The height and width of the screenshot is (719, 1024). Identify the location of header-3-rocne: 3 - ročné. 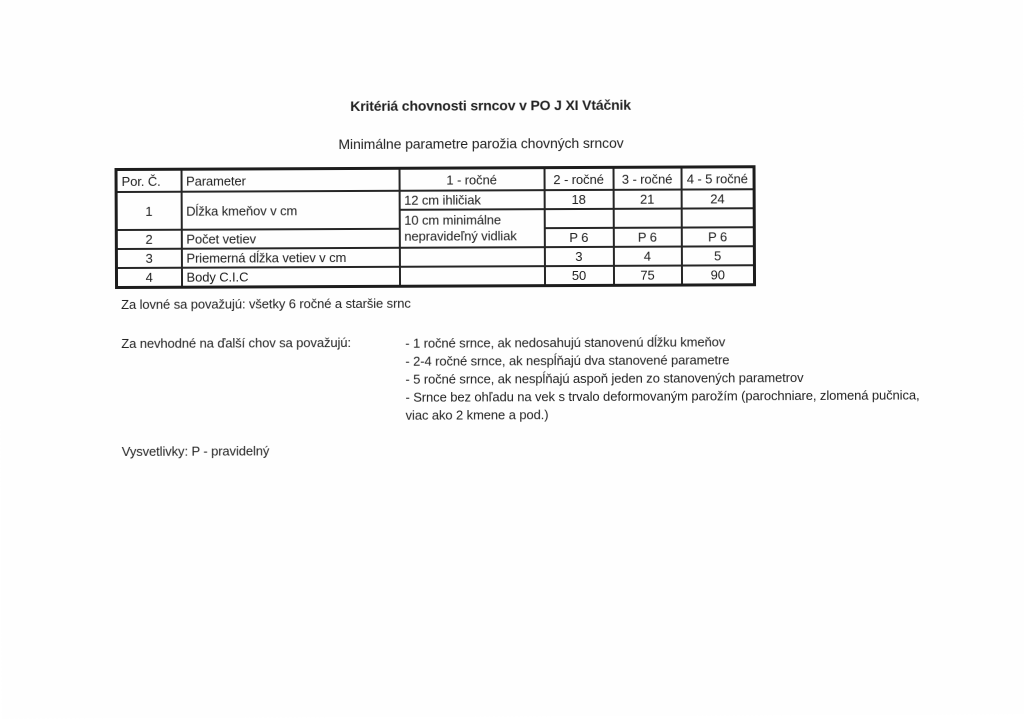
(647, 178).